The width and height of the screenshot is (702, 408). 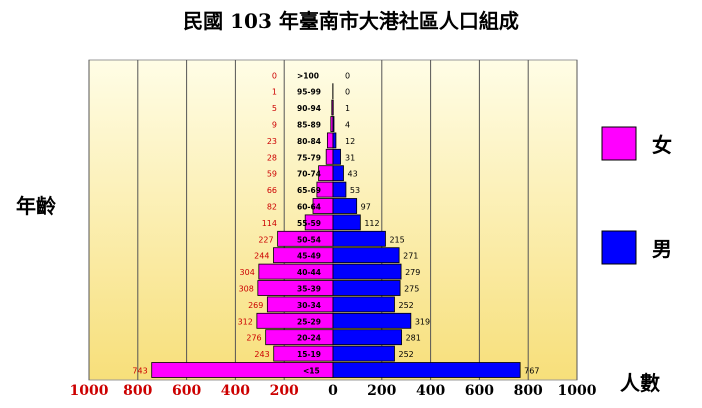 What do you see at coordinates (309, 207) in the screenshot?
I see `age-group-label: 60-64` at bounding box center [309, 207].